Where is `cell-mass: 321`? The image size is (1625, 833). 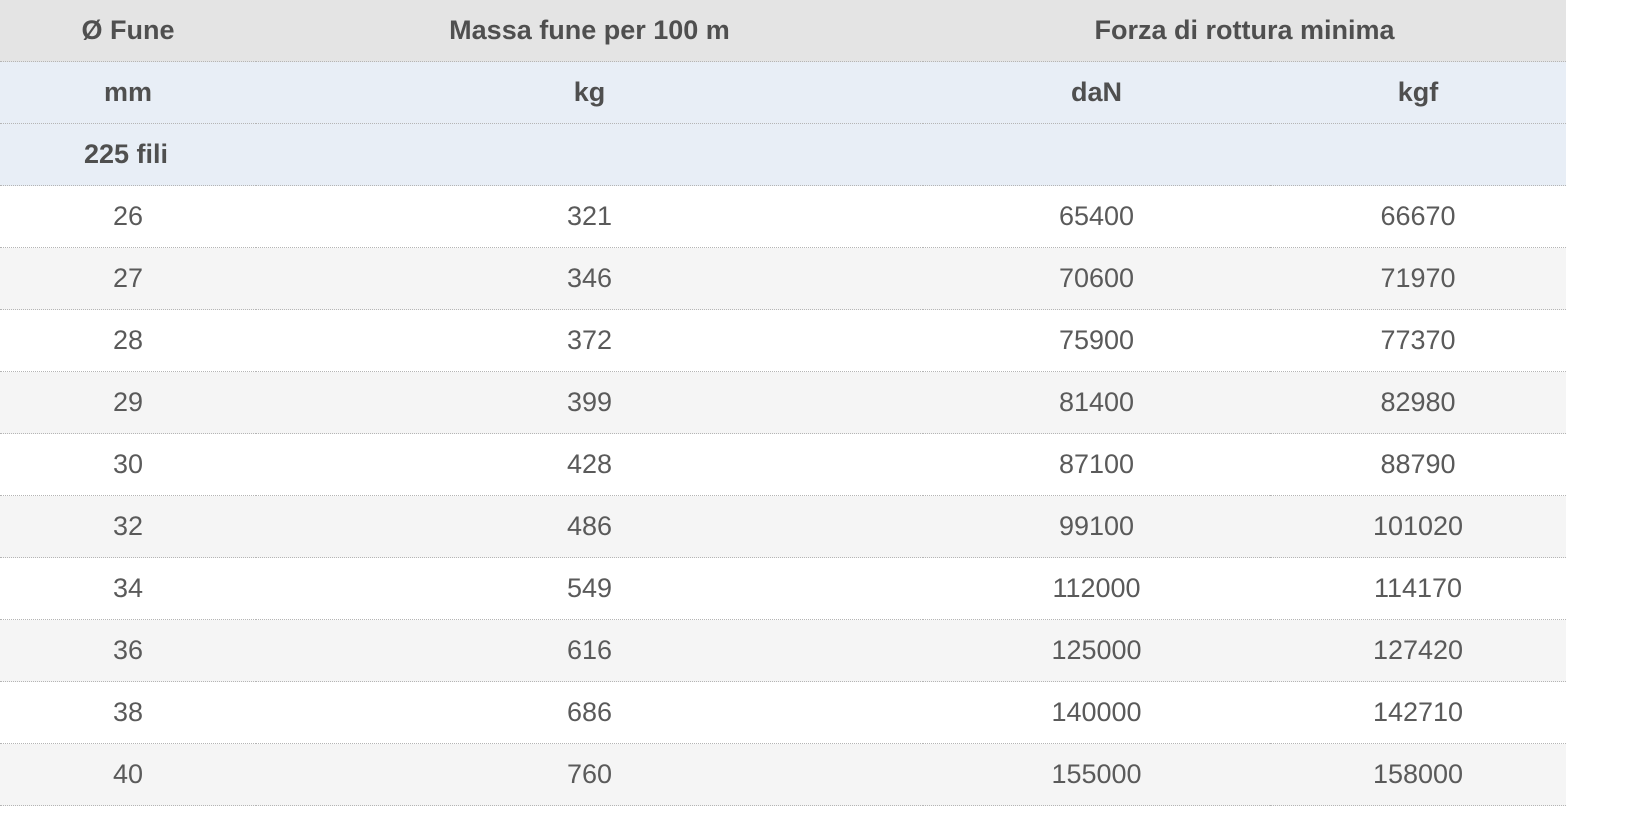 cell-mass: 321 is located at coordinates (589, 216).